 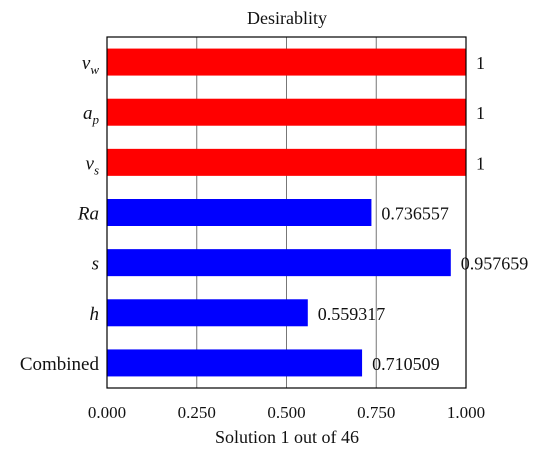 What do you see at coordinates (287, 437) in the screenshot?
I see `x-axis-label: Solution 1 out of 46` at bounding box center [287, 437].